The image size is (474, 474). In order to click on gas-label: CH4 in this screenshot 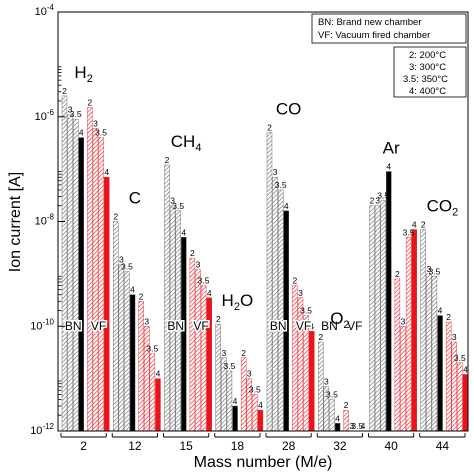, I will do `click(186, 143)`.